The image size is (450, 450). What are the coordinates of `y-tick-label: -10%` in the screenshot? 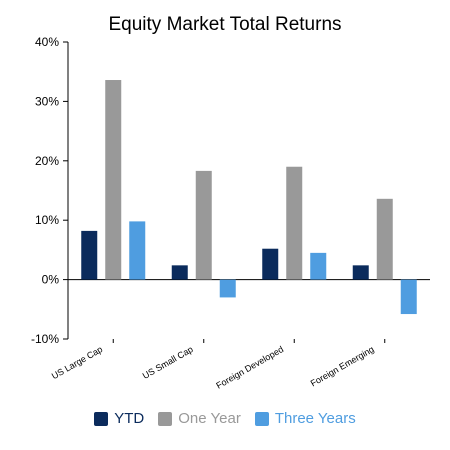 It's located at (45, 339).